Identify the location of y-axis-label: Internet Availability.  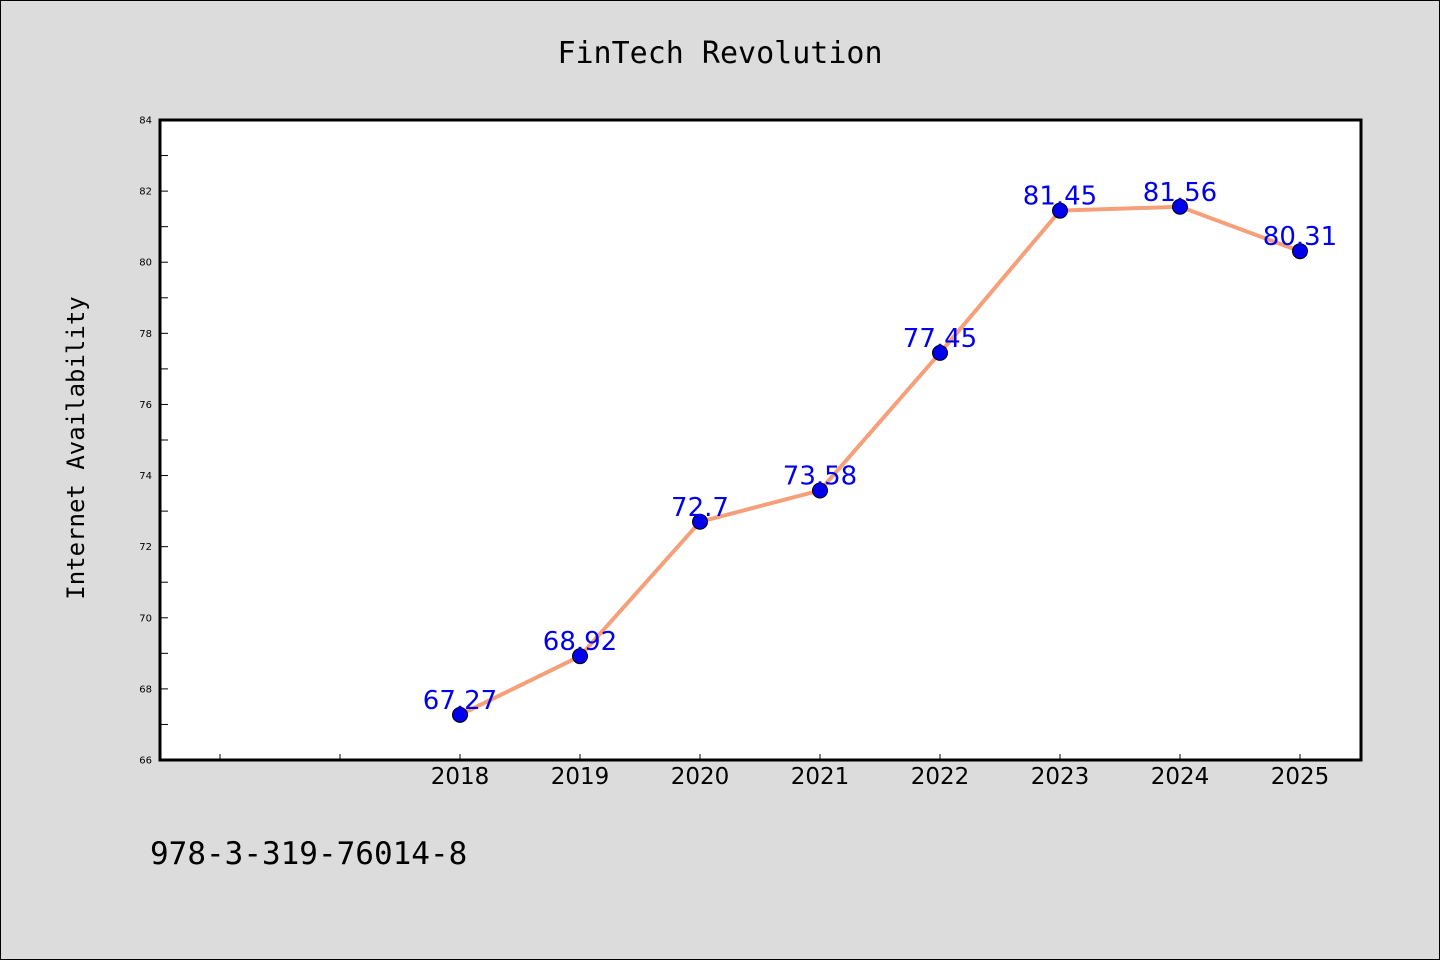
(76, 447).